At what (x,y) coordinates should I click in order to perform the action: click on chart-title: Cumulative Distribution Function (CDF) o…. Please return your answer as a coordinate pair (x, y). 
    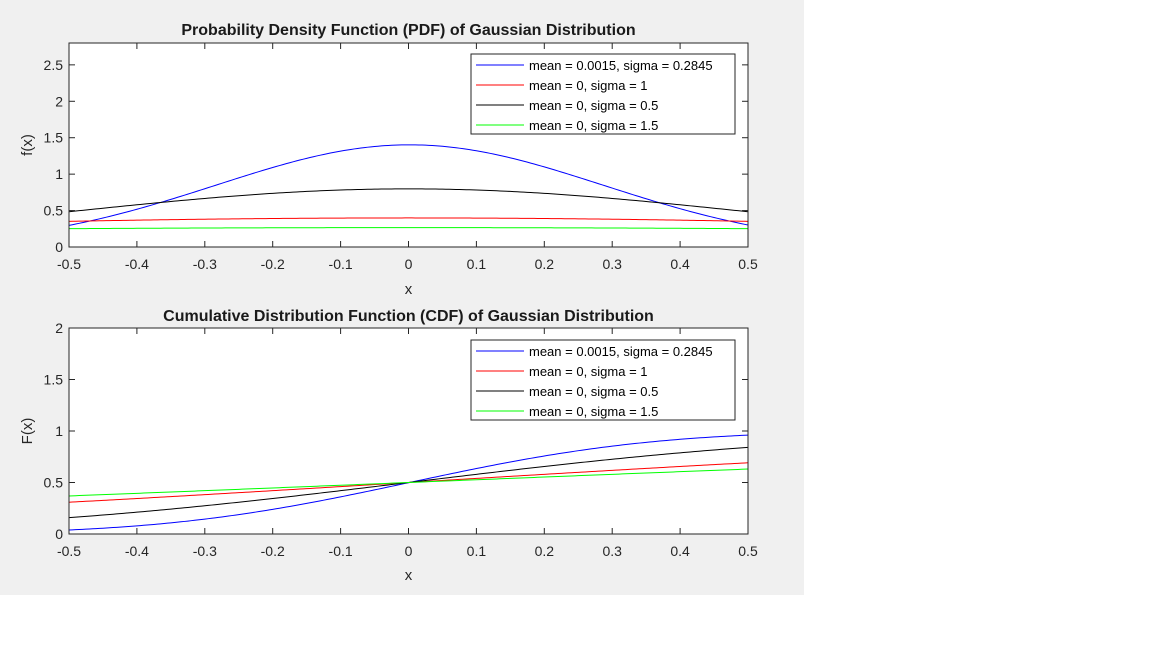
    Looking at the image, I should click on (408, 316).